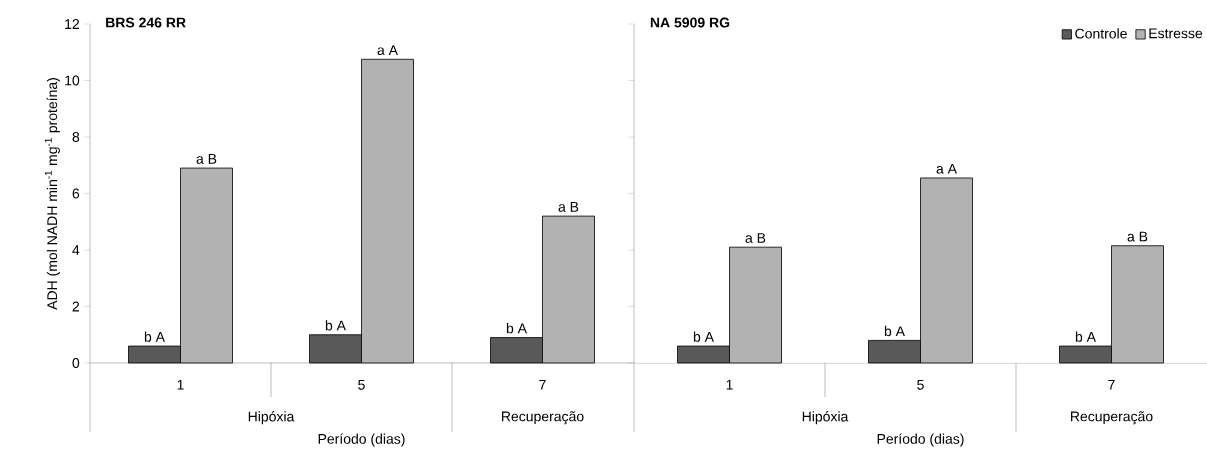  Describe the element at coordinates (76, 250) in the screenshot. I see `y-tick-label: 4` at that location.